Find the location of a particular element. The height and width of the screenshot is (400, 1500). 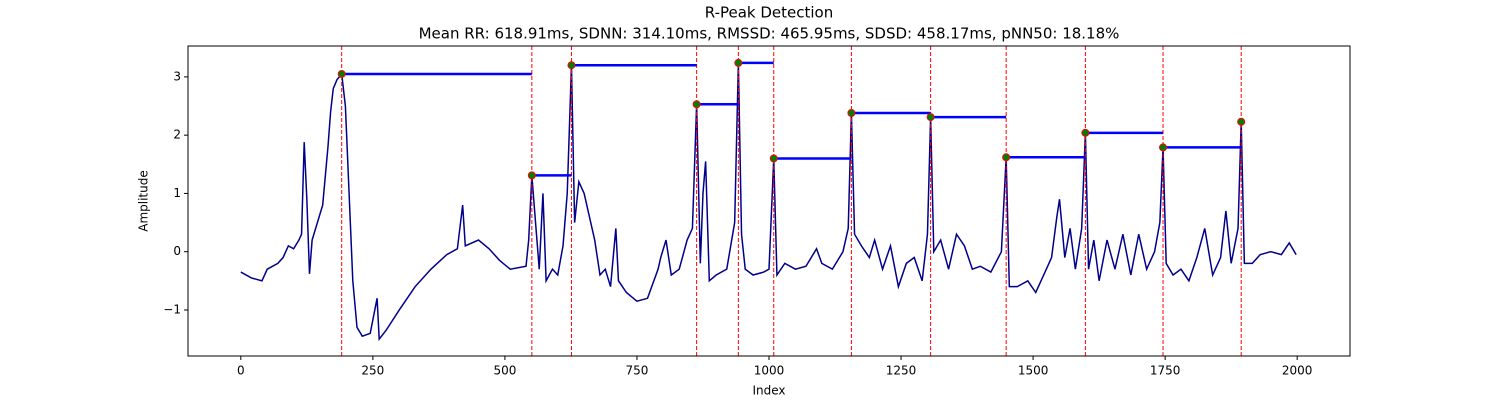

x-tick-label: 500 is located at coordinates (504, 371).